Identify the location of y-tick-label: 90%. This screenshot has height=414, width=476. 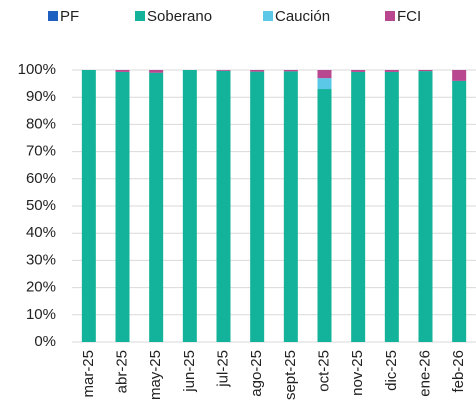
(41, 96).